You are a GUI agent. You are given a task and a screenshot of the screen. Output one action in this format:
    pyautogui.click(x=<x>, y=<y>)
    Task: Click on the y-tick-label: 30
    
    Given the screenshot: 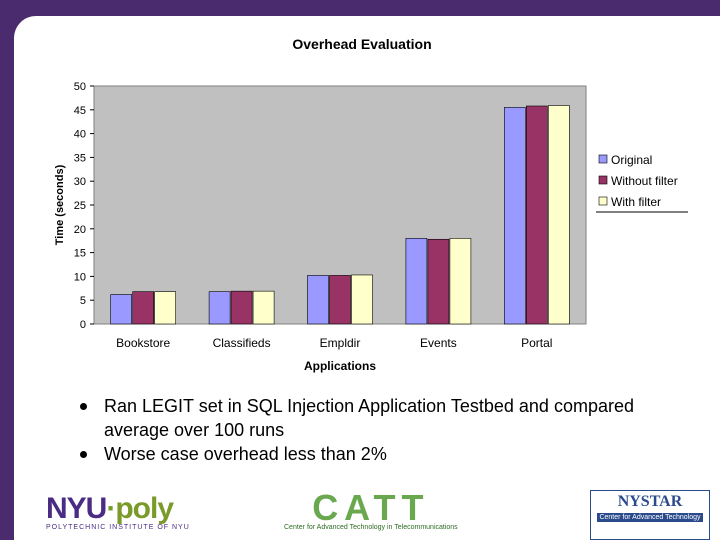 What is the action you would take?
    pyautogui.click(x=80, y=182)
    